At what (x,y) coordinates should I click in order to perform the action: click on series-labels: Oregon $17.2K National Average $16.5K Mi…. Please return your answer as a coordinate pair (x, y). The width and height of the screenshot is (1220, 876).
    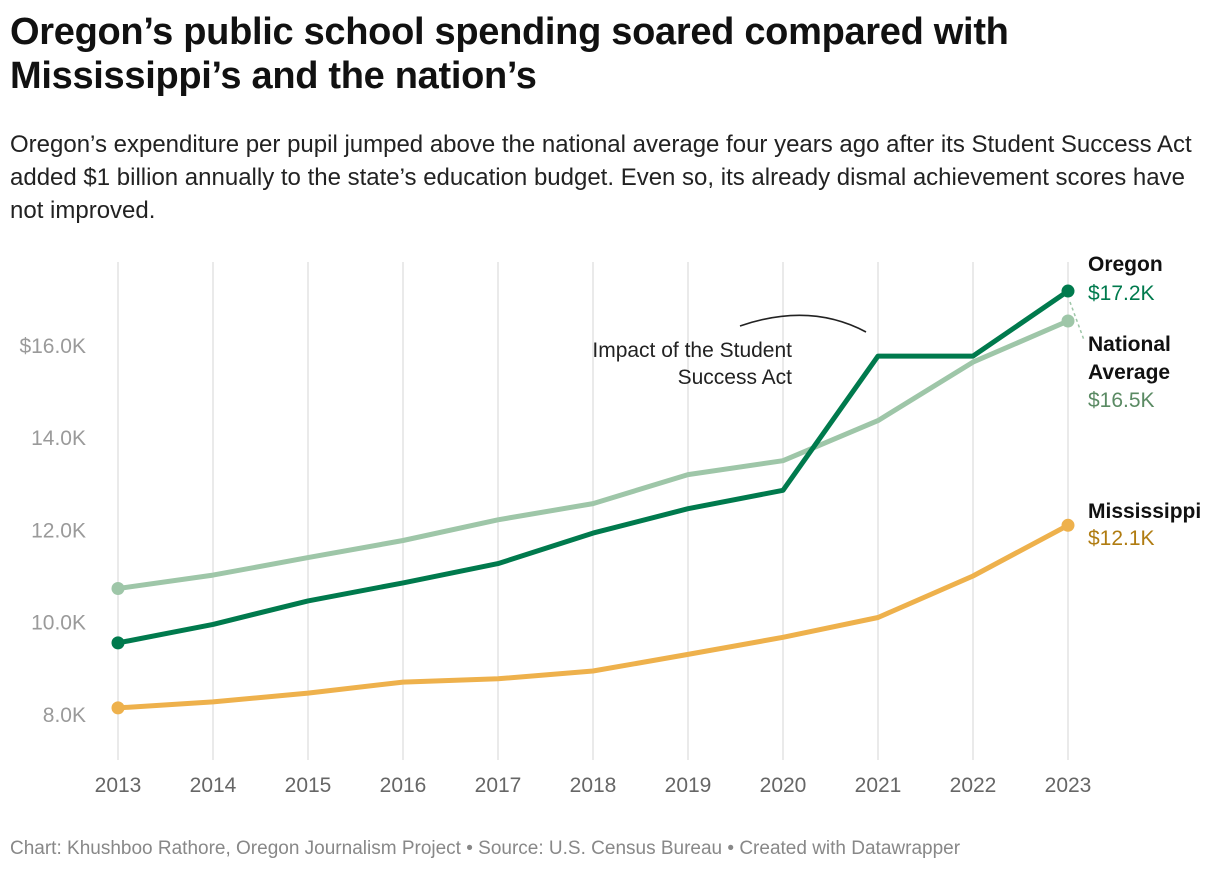
    Looking at the image, I should click on (1135, 401).